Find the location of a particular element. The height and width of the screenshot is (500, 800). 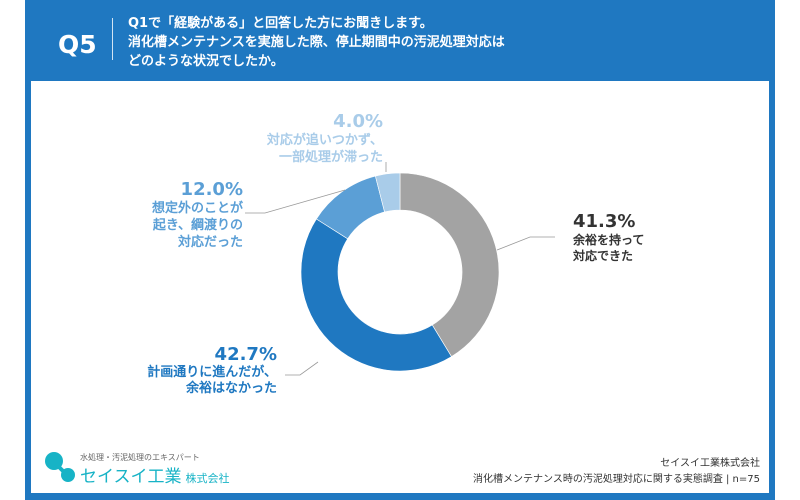

label-slice-3: 12.0% 想定外のことが 起き、綱渡りの 対応だった is located at coordinates (197, 215).